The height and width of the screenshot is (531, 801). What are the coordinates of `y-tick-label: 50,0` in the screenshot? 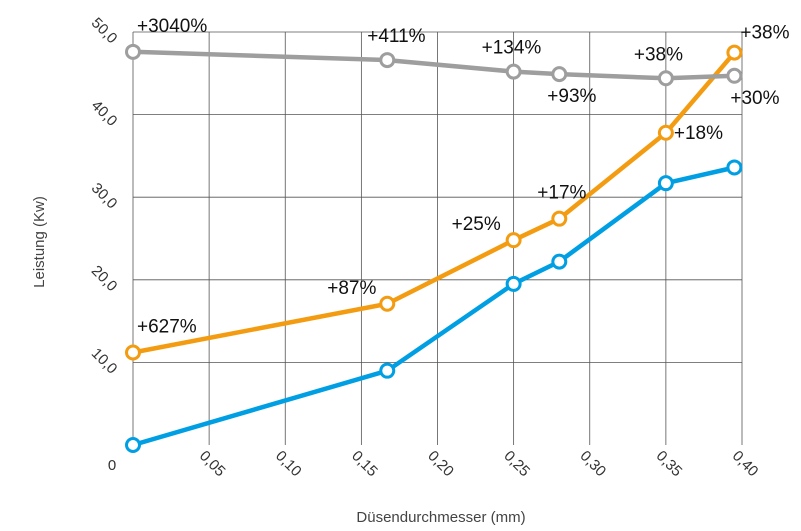 It's located at (104, 30).